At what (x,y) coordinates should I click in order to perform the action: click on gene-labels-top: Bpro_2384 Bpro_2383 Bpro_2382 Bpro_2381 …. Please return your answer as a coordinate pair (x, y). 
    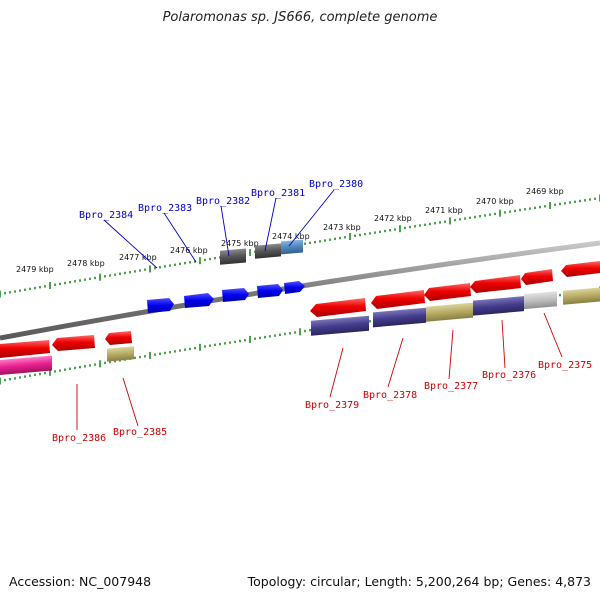
    Looking at the image, I should click on (221, 200).